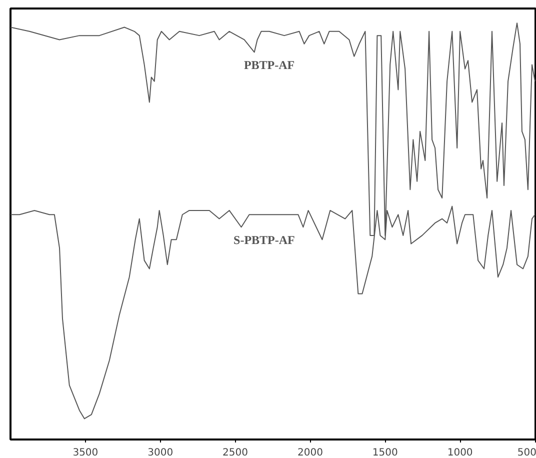  I want to click on x-tick-label: 3500, so click(85, 453).